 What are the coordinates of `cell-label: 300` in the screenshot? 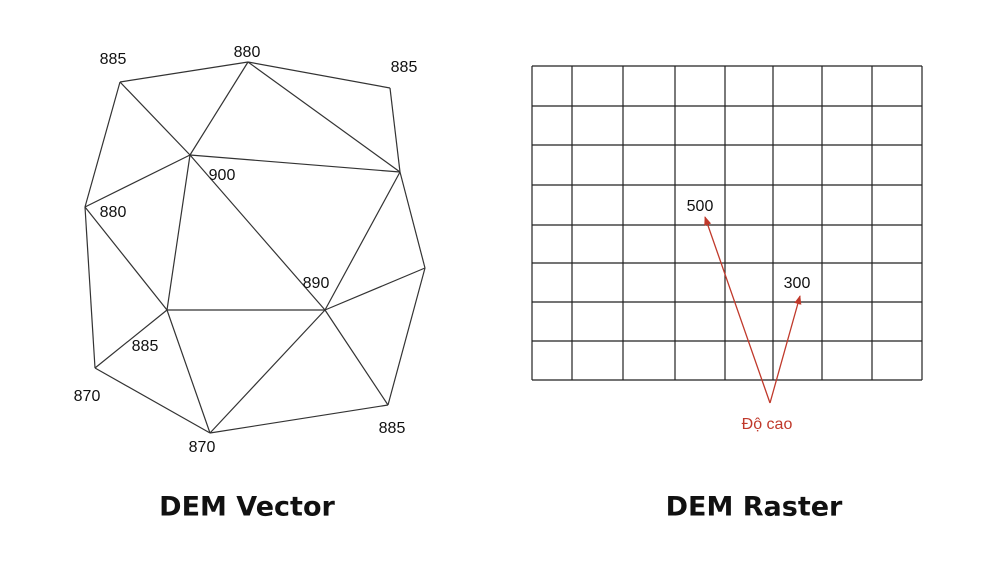 It's located at (797, 283).